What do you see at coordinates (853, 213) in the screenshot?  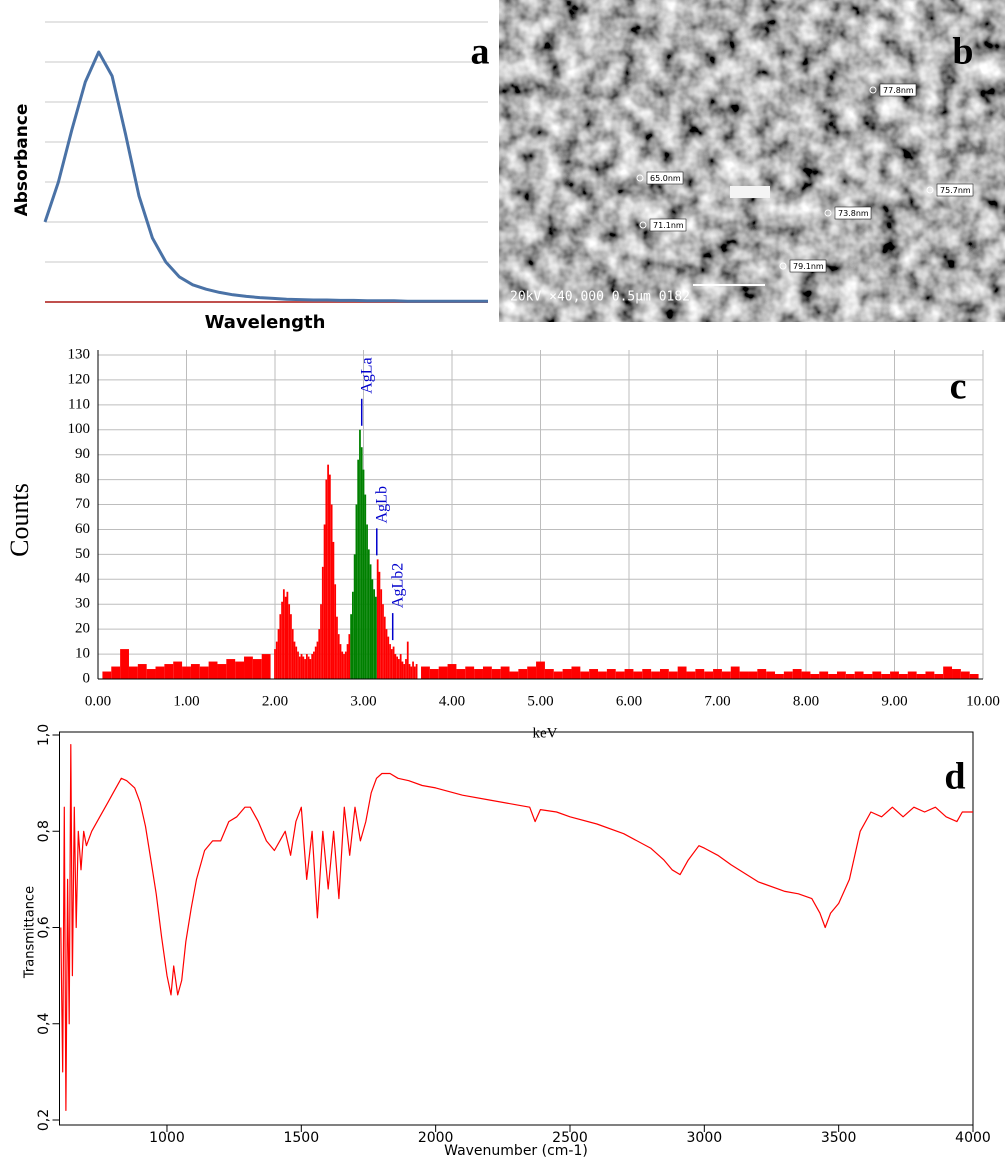 I see `scale-label: 73.8nm` at bounding box center [853, 213].